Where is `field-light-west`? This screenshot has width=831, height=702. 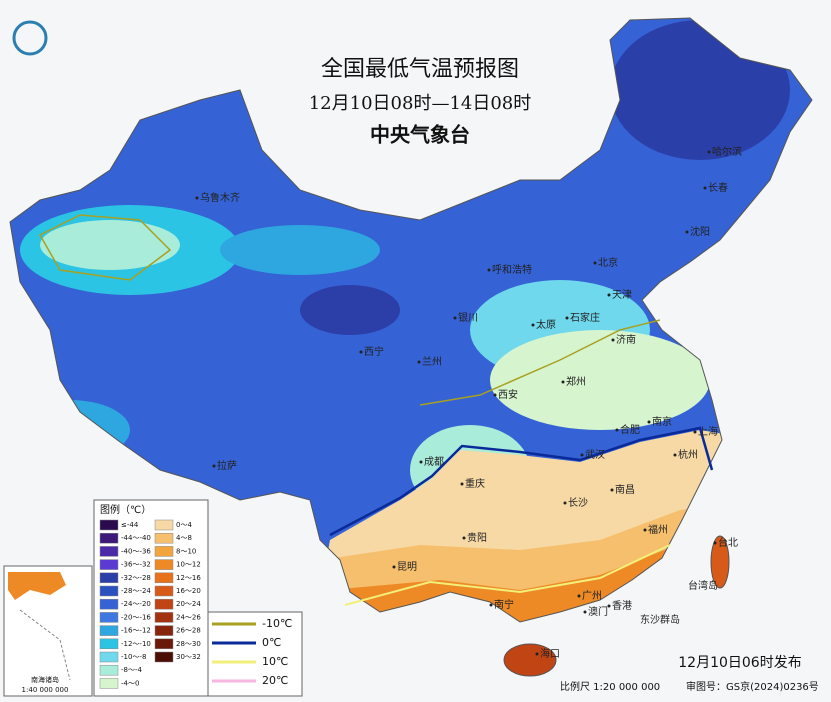 field-light-west is located at coordinates (110, 245).